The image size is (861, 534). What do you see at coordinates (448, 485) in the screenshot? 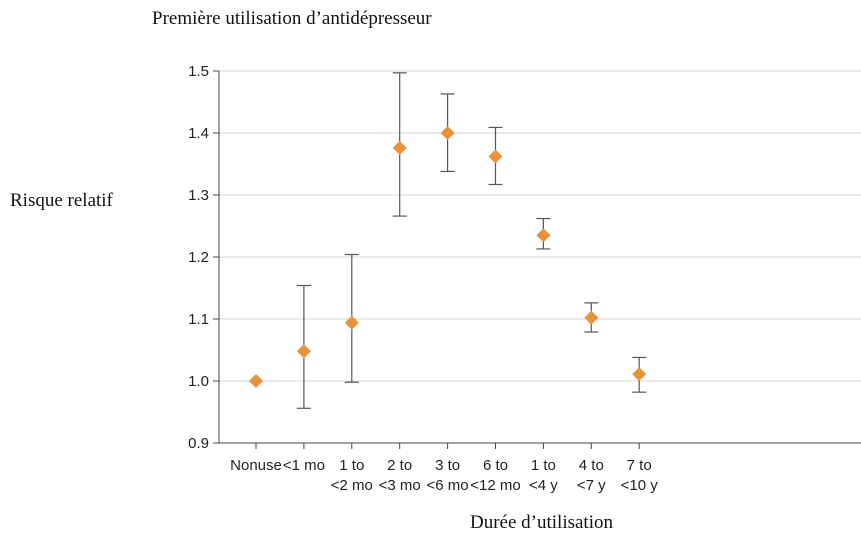
I see `x-tick-label: <6 mo` at bounding box center [448, 485].